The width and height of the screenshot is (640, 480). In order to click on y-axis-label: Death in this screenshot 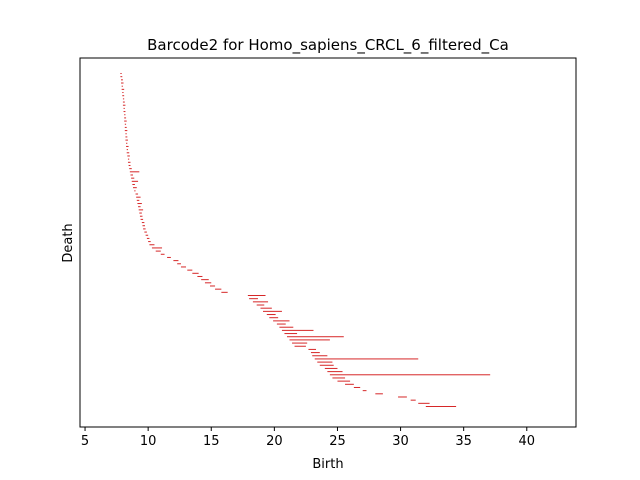, I will do `click(68, 242)`.